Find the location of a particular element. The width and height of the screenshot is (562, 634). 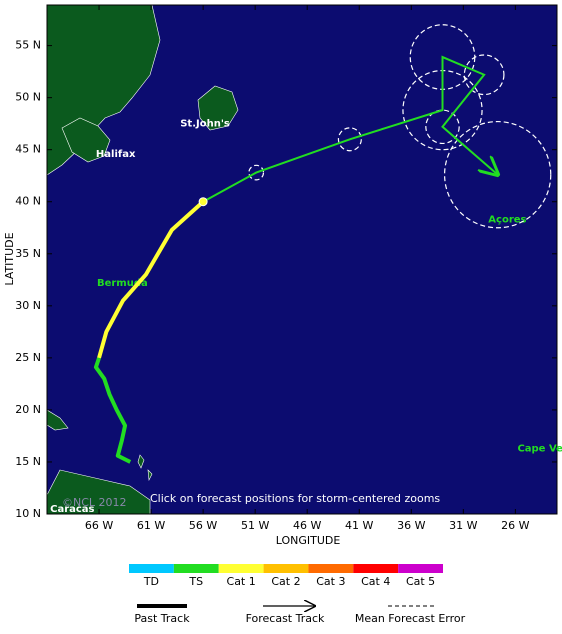

y-tick-label: 10 N is located at coordinates (28, 513).